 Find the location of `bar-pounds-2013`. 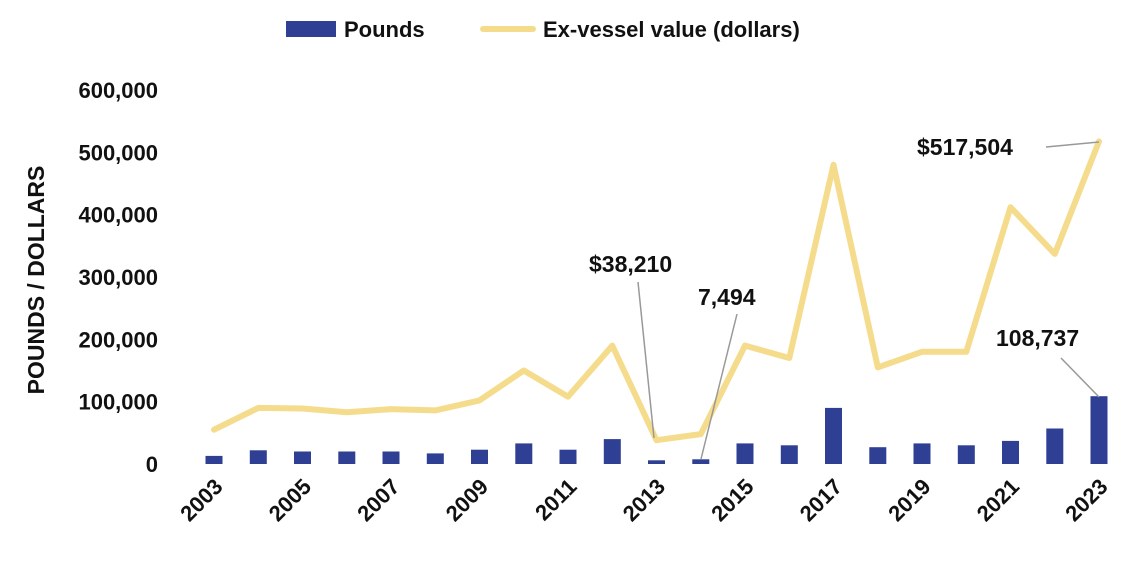

bar-pounds-2013 is located at coordinates (656, 462).